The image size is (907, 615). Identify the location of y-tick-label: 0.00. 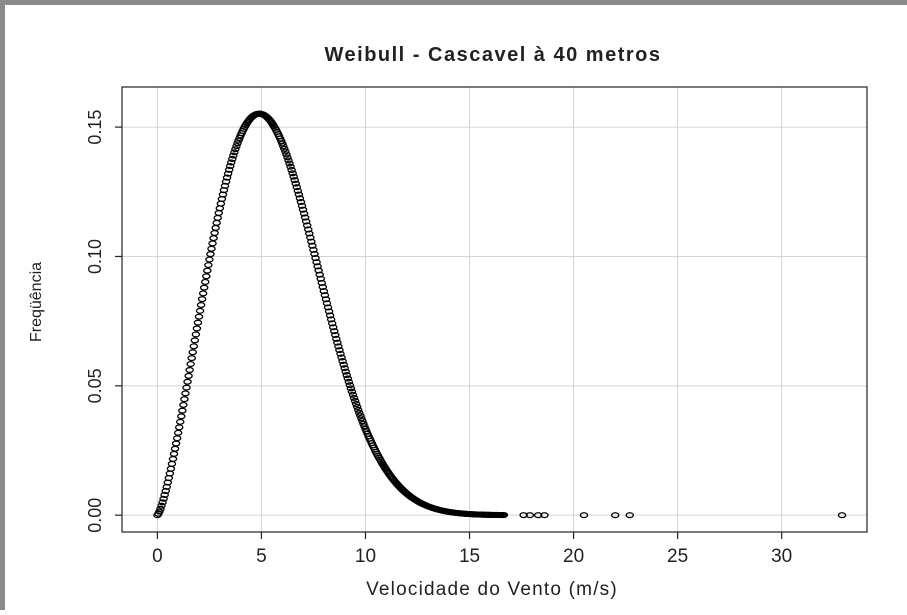
(95, 515).